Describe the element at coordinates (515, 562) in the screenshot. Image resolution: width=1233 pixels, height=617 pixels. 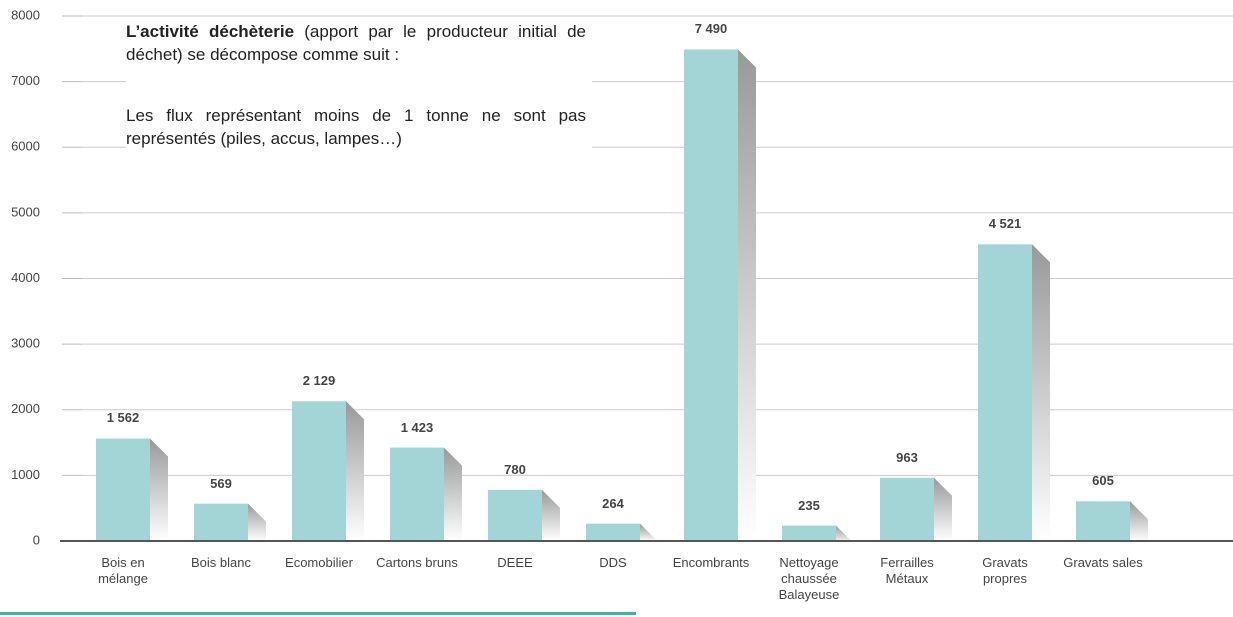
I see `x-tick-label: DEEE` at that location.